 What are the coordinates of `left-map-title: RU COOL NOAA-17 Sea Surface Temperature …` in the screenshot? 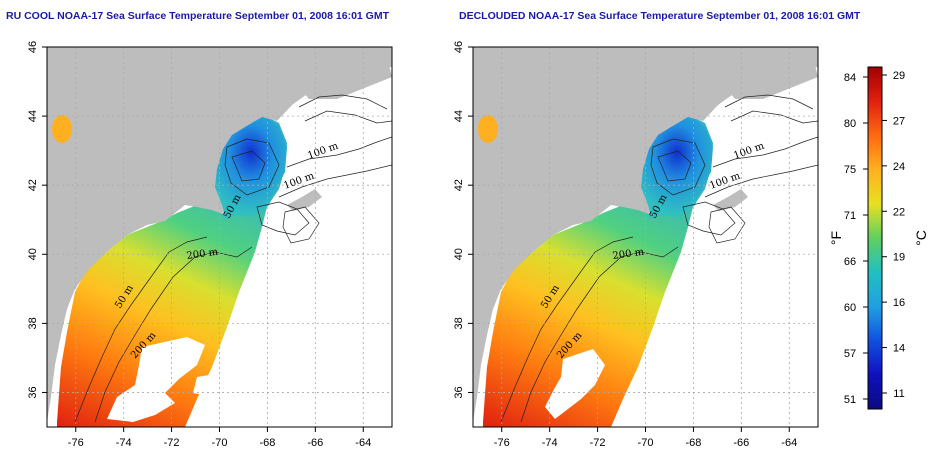 It's located at (198, 16).